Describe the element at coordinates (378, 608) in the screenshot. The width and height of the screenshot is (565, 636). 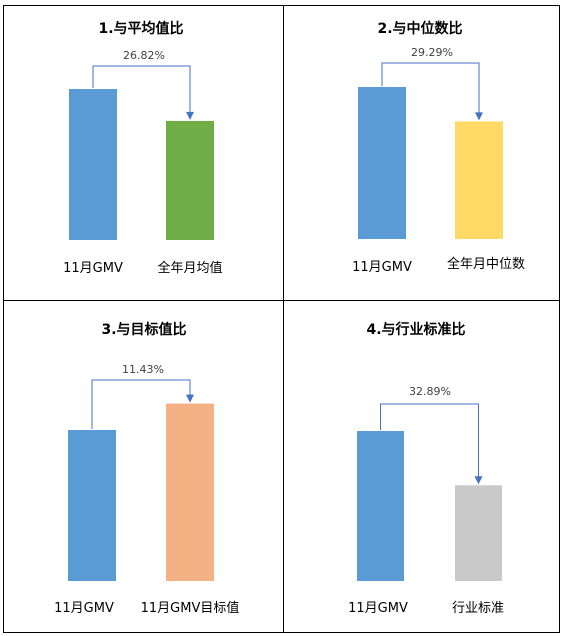
I see `panel-4-category-1-label: 11月GMV` at that location.